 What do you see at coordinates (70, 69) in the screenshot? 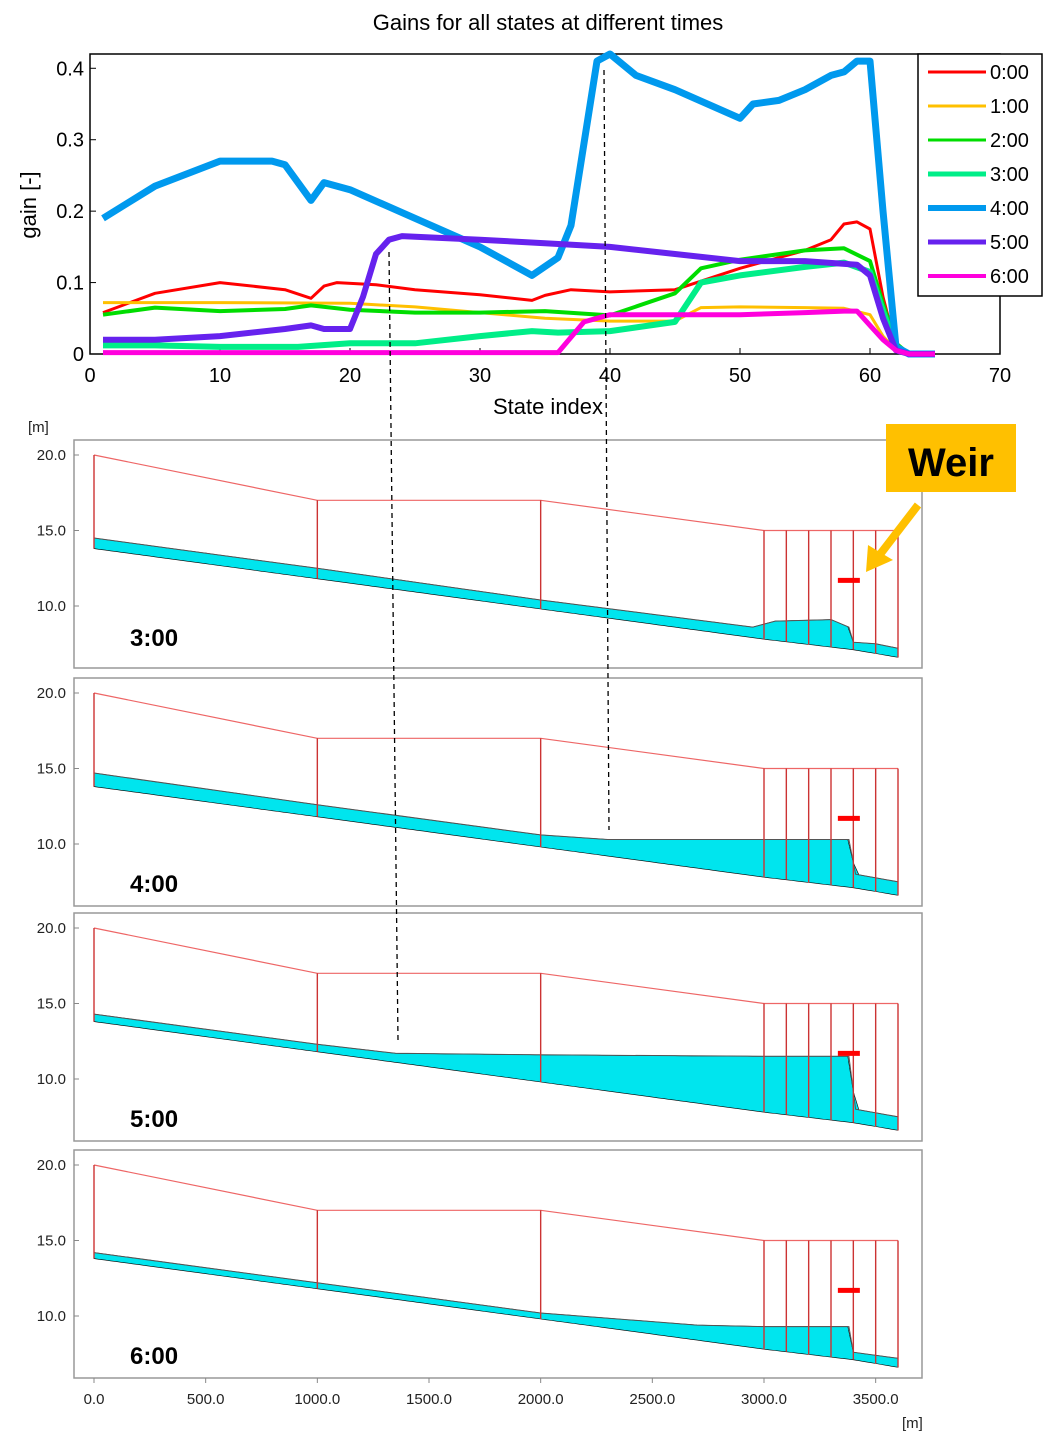
I see `y-tick-label: 0.4` at bounding box center [70, 69].